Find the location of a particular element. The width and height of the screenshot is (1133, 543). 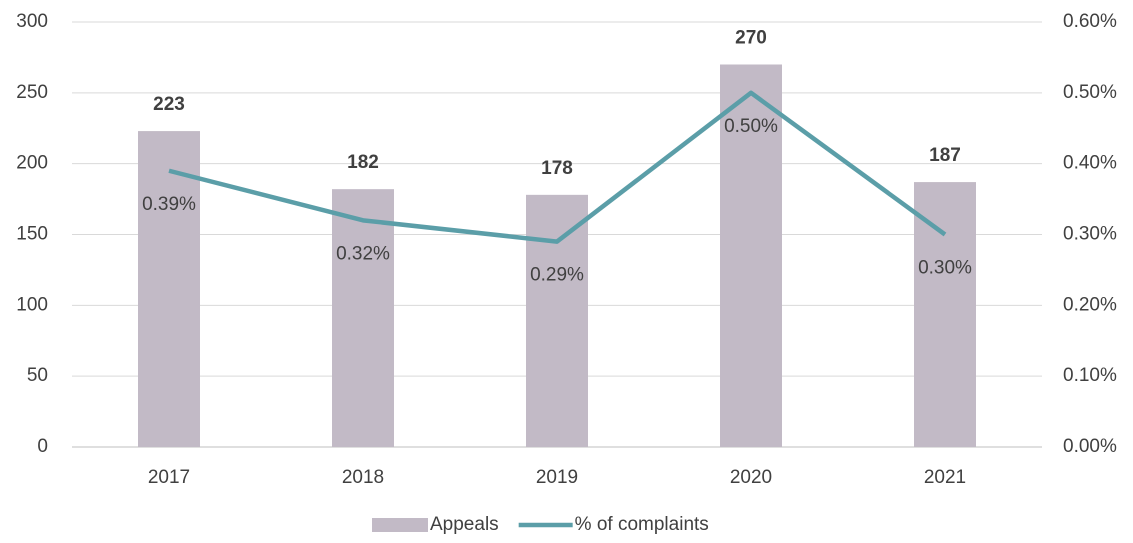

bar-value-label: 178 is located at coordinates (557, 168).